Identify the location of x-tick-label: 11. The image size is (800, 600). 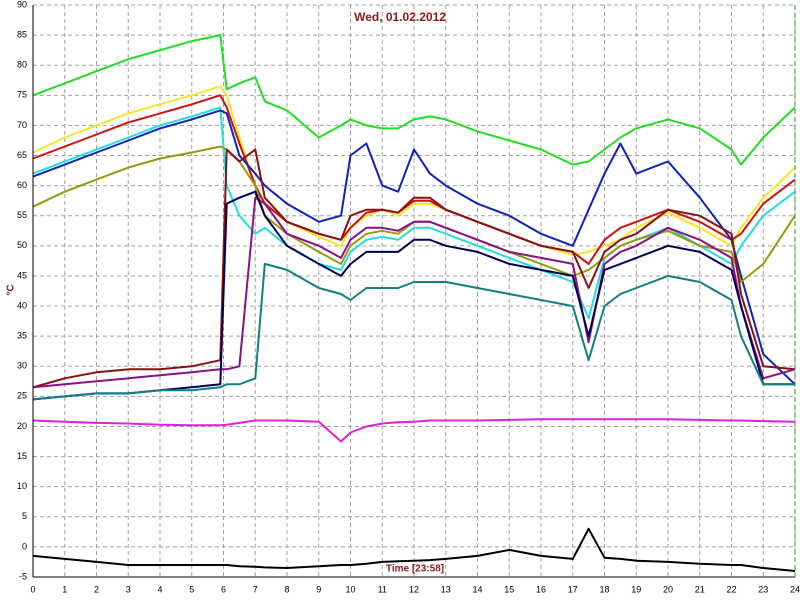
(382, 589).